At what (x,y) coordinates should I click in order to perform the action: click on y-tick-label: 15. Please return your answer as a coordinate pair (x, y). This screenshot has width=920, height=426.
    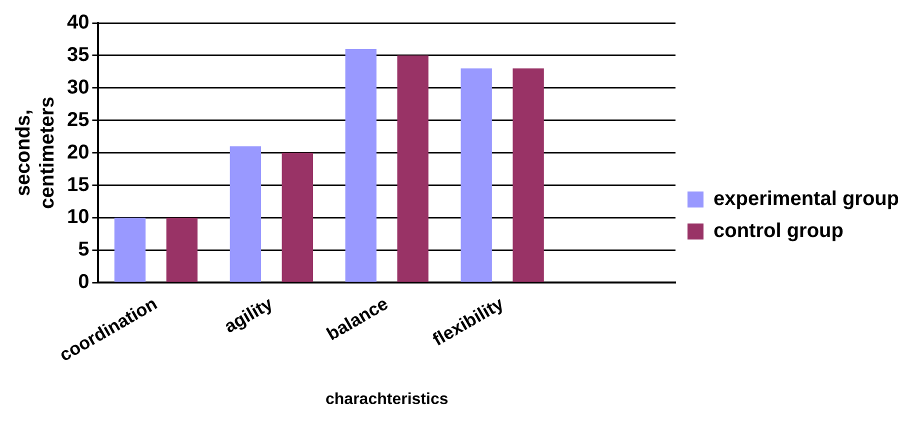
    Looking at the image, I should click on (78, 185).